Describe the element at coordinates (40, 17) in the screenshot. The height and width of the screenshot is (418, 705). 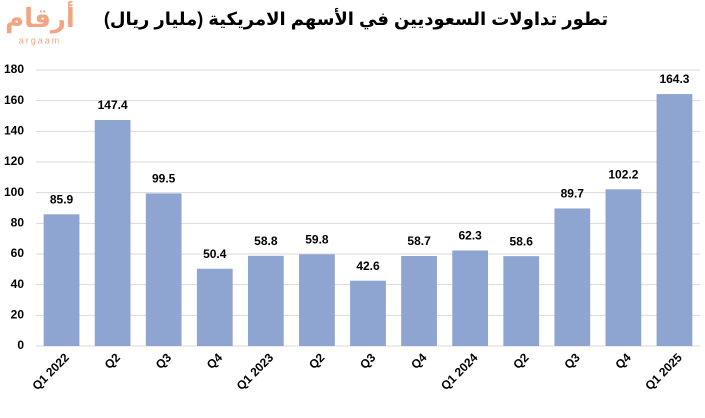
I see `logo-arabic: أرقام` at that location.